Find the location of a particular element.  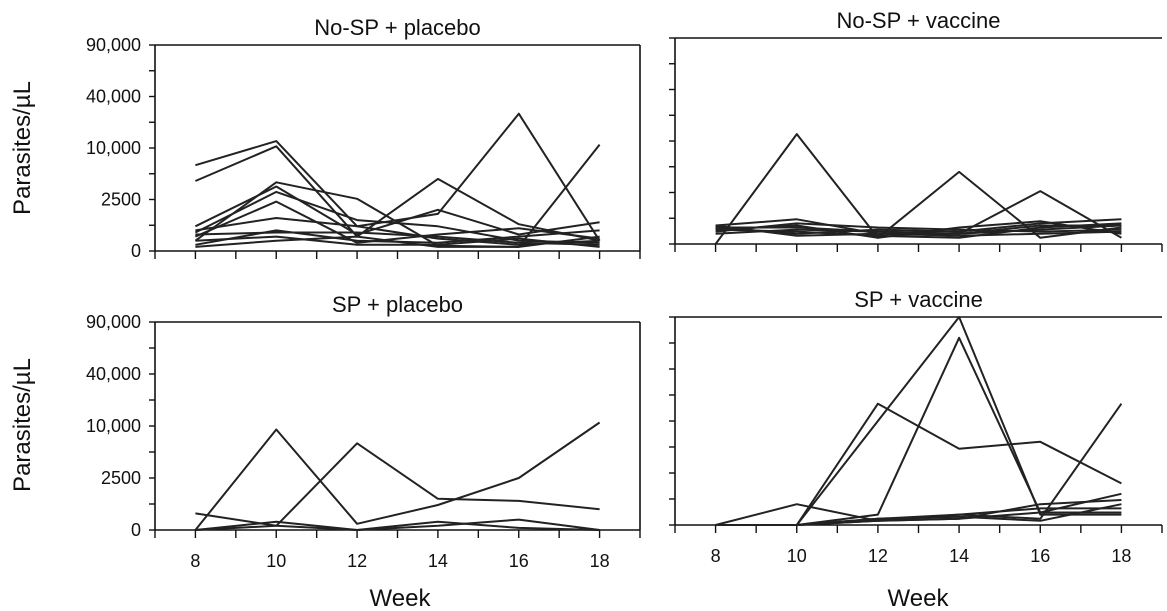

x-axis-label-left: Week is located at coordinates (401, 598).